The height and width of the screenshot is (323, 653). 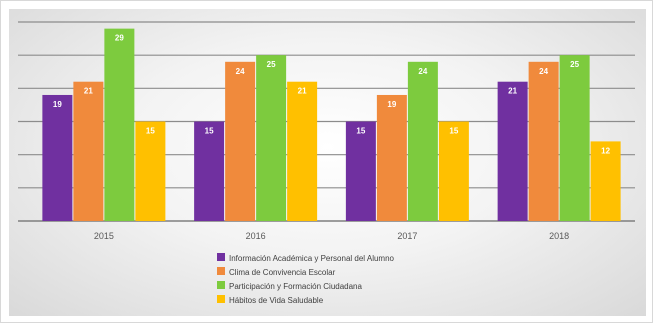 I want to click on x-tick-label: 2016, so click(x=256, y=236).